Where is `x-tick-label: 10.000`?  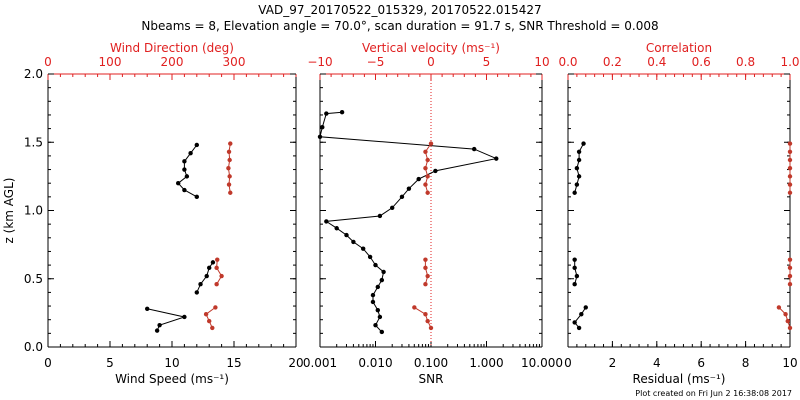
x-tick-label: 10.000 is located at coordinates (542, 363).